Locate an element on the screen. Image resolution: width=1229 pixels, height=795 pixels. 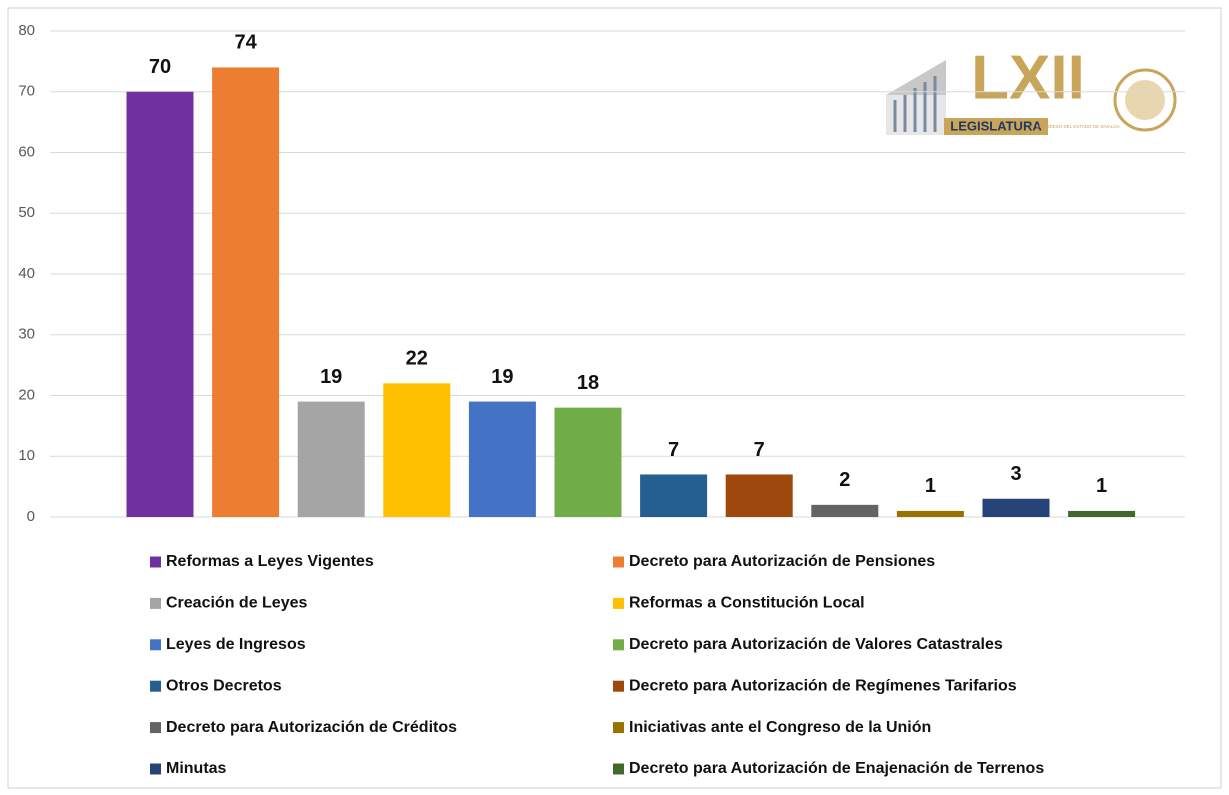
value-label: 3 is located at coordinates (1015, 474).